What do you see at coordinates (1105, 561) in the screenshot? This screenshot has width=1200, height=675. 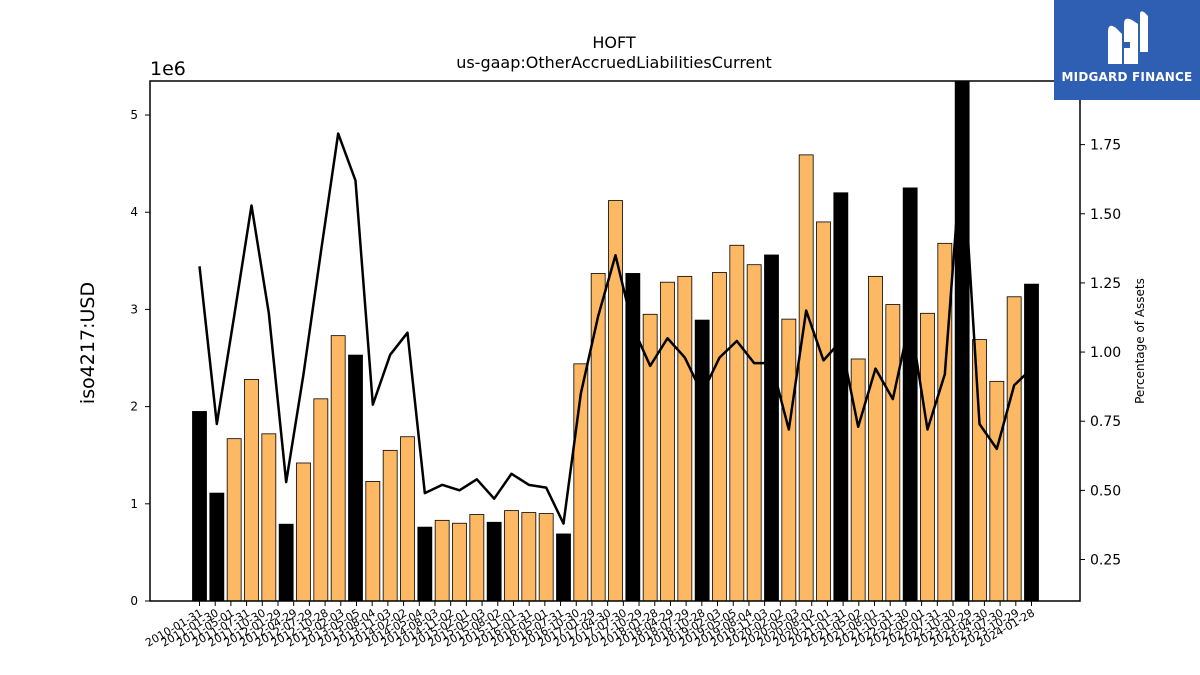 I see `y-tick-right-label: 0.25` at bounding box center [1105, 561].